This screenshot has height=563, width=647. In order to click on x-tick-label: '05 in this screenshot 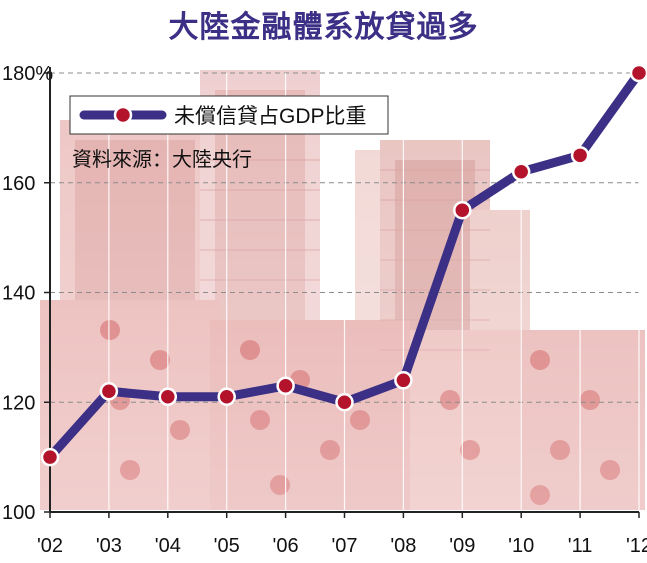, I will do `click(227, 546)`.